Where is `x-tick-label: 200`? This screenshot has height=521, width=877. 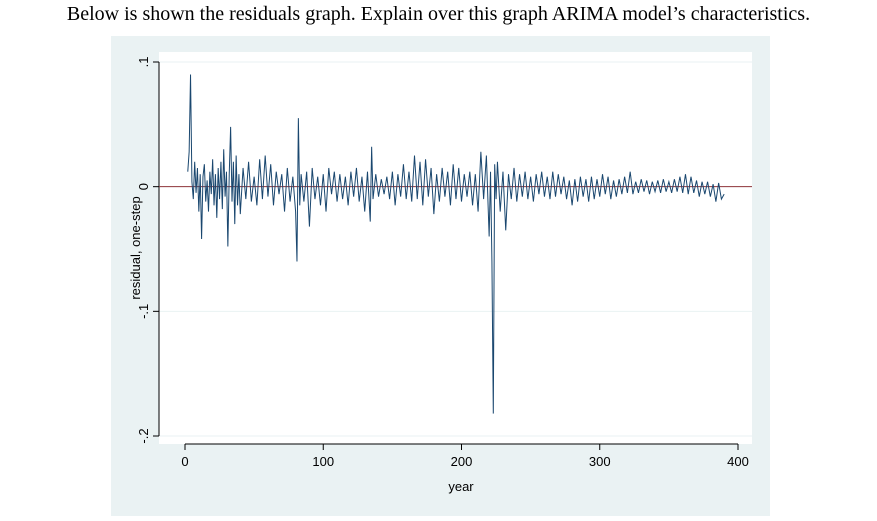 x-tick-label: 200 is located at coordinates (462, 461).